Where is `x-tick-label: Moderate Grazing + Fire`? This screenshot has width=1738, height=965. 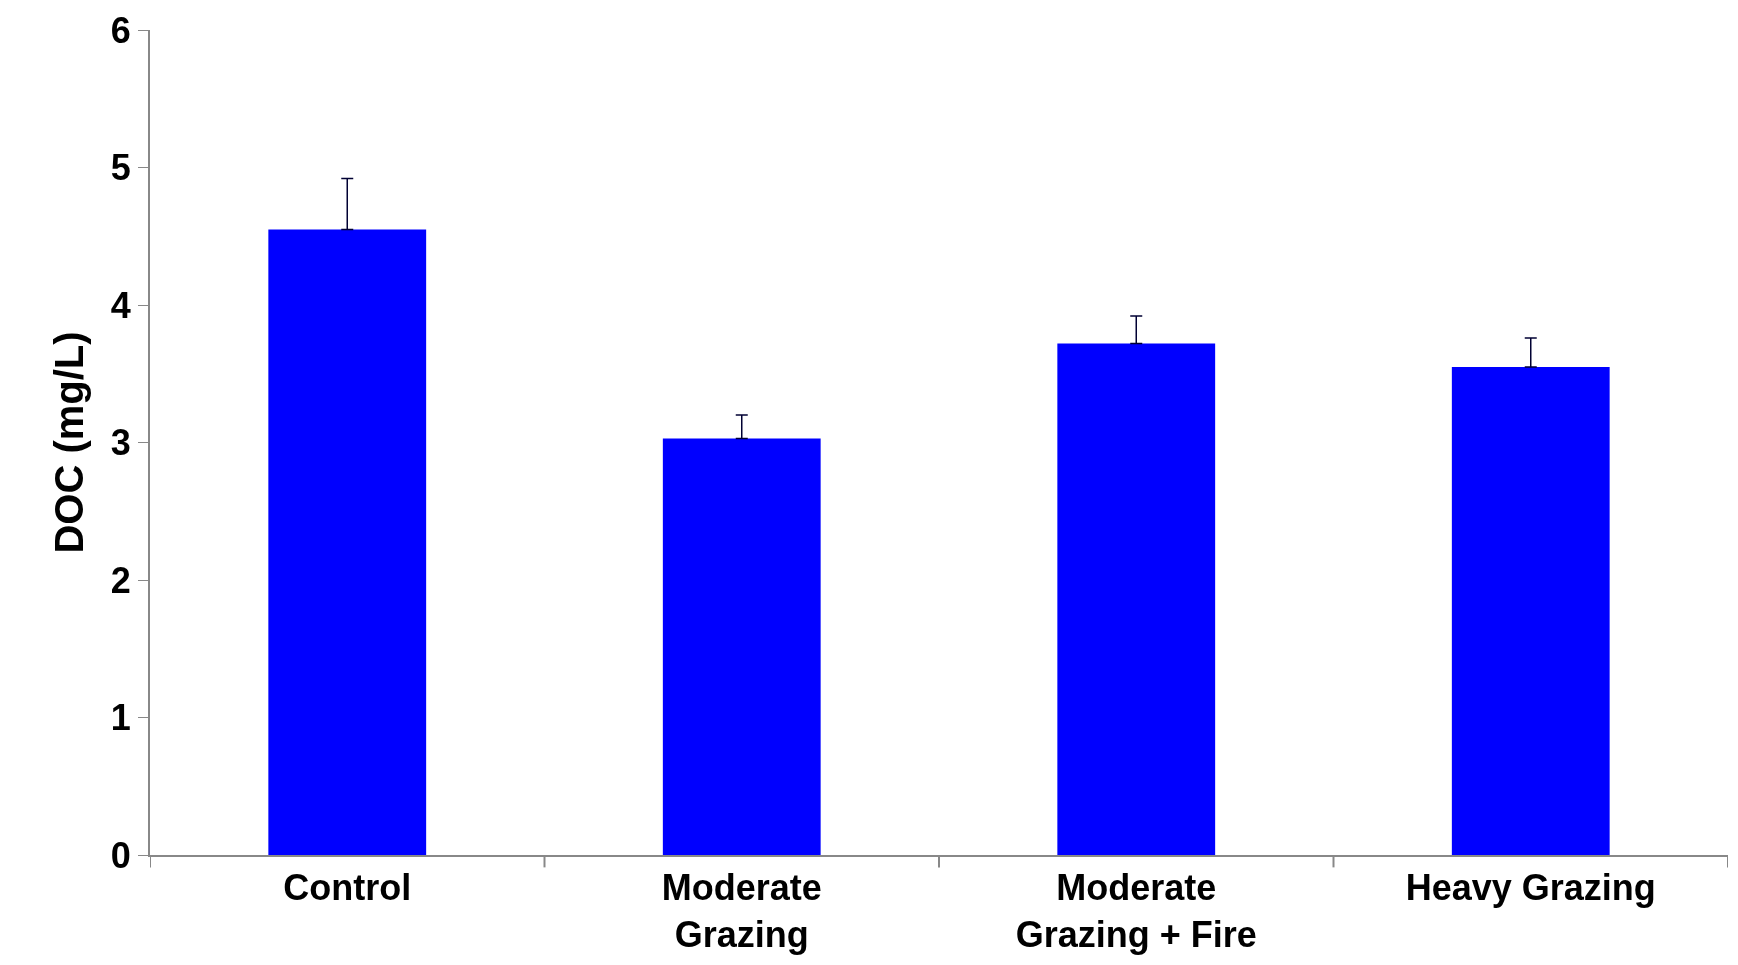
x-tick-label: Moderate Grazing + Fire is located at coordinates (1136, 911).